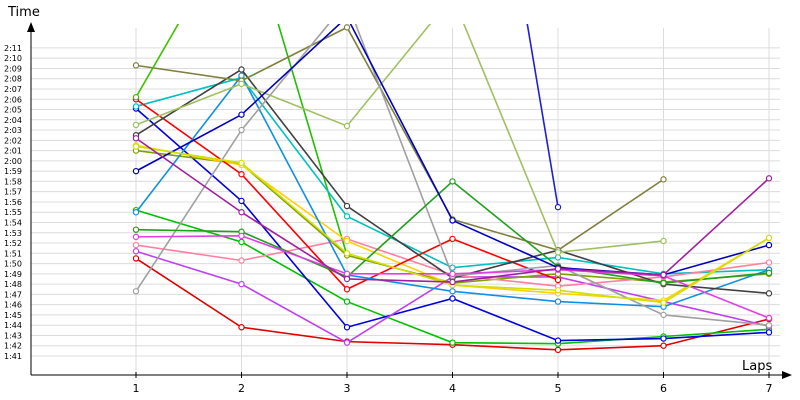  What do you see at coordinates (558, 388) in the screenshot?
I see `x-tick-label: 5` at bounding box center [558, 388].